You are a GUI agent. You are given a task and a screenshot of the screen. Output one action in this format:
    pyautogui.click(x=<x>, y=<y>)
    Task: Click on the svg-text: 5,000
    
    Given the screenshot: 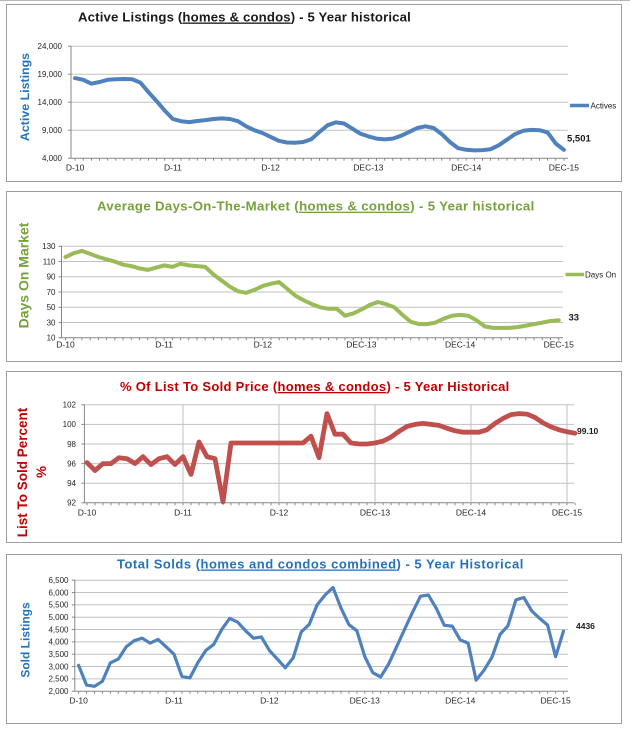 What is the action you would take?
    pyautogui.click(x=58, y=617)
    